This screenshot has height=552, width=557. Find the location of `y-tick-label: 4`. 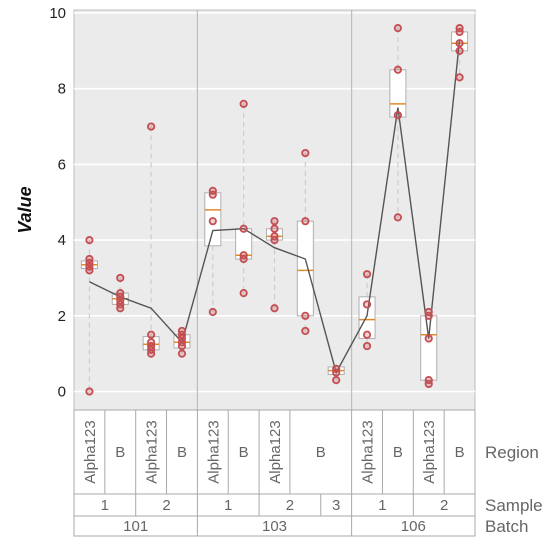

y-tick-label: 4 is located at coordinates (62, 240).